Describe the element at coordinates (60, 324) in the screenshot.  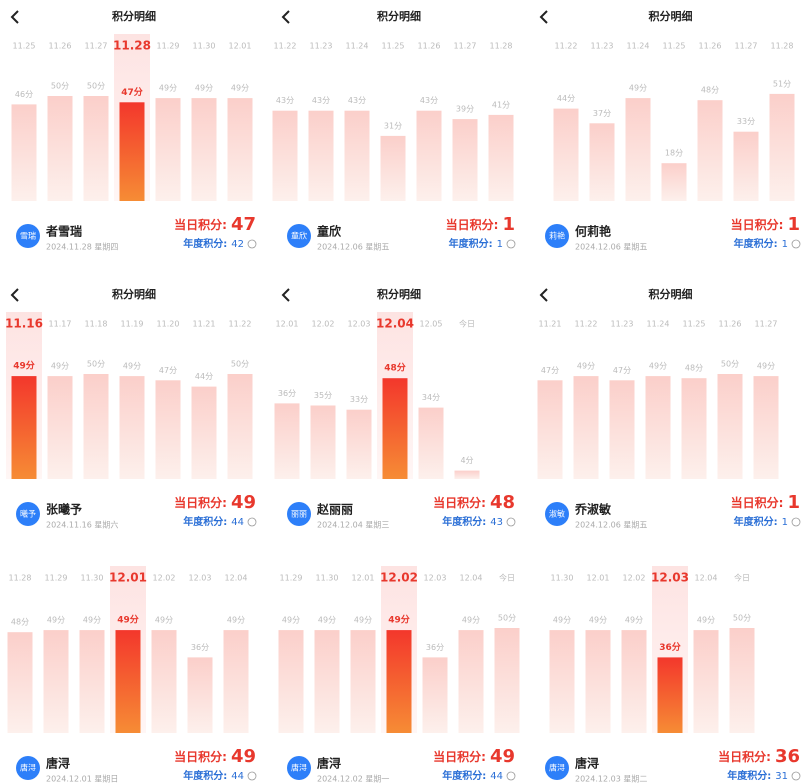
I see `date-label: 11.17` at that location.